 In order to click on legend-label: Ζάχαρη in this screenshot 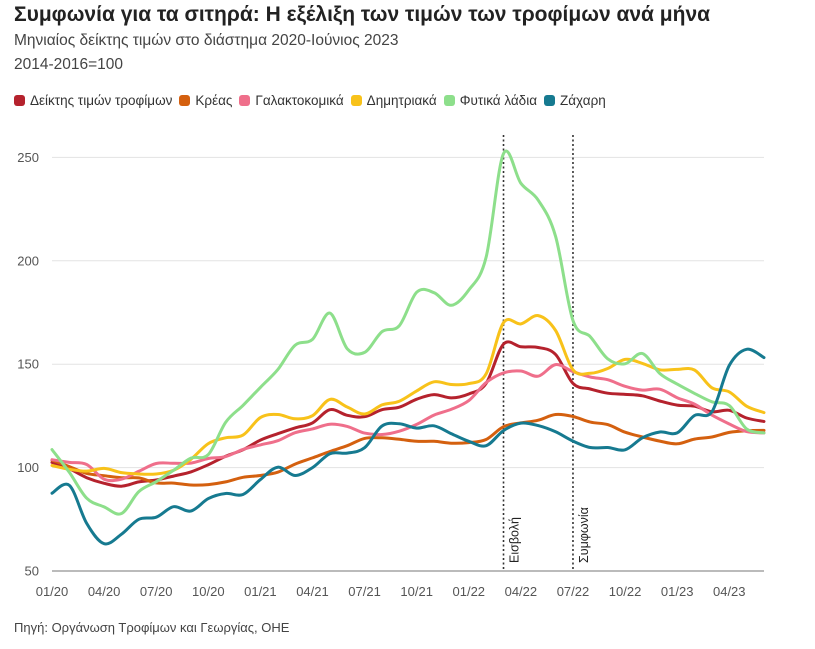, I will do `click(583, 100)`.